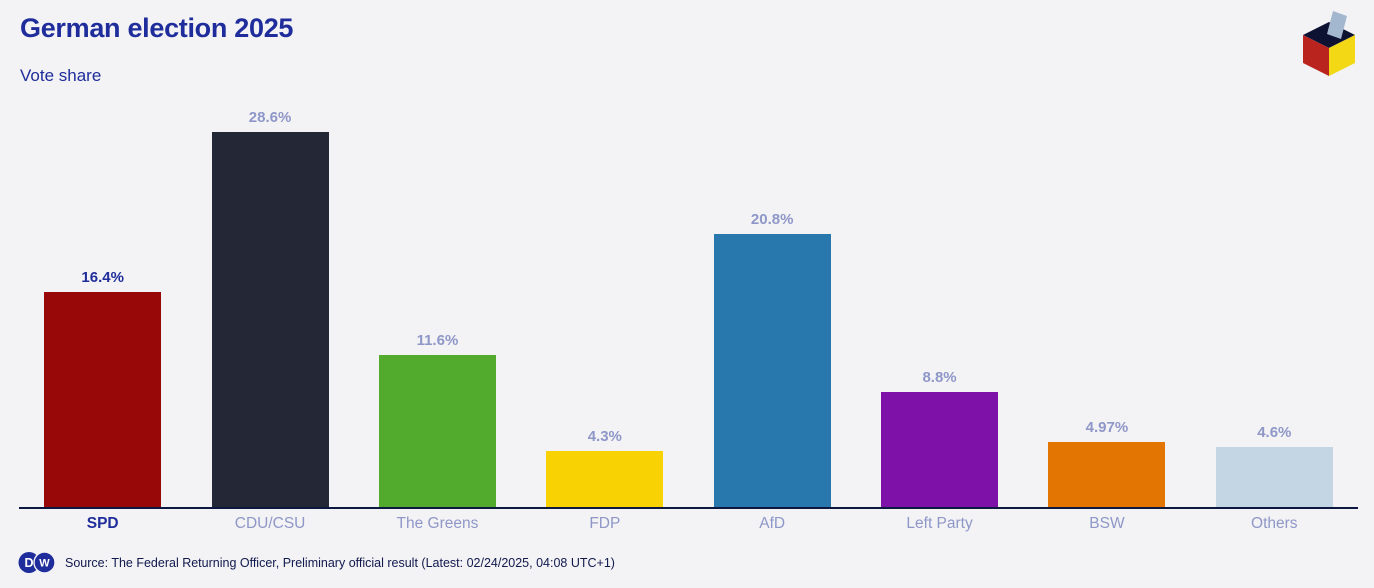 The height and width of the screenshot is (588, 1374). Describe the element at coordinates (1274, 523) in the screenshot. I see `x-axis-label: Others` at that location.